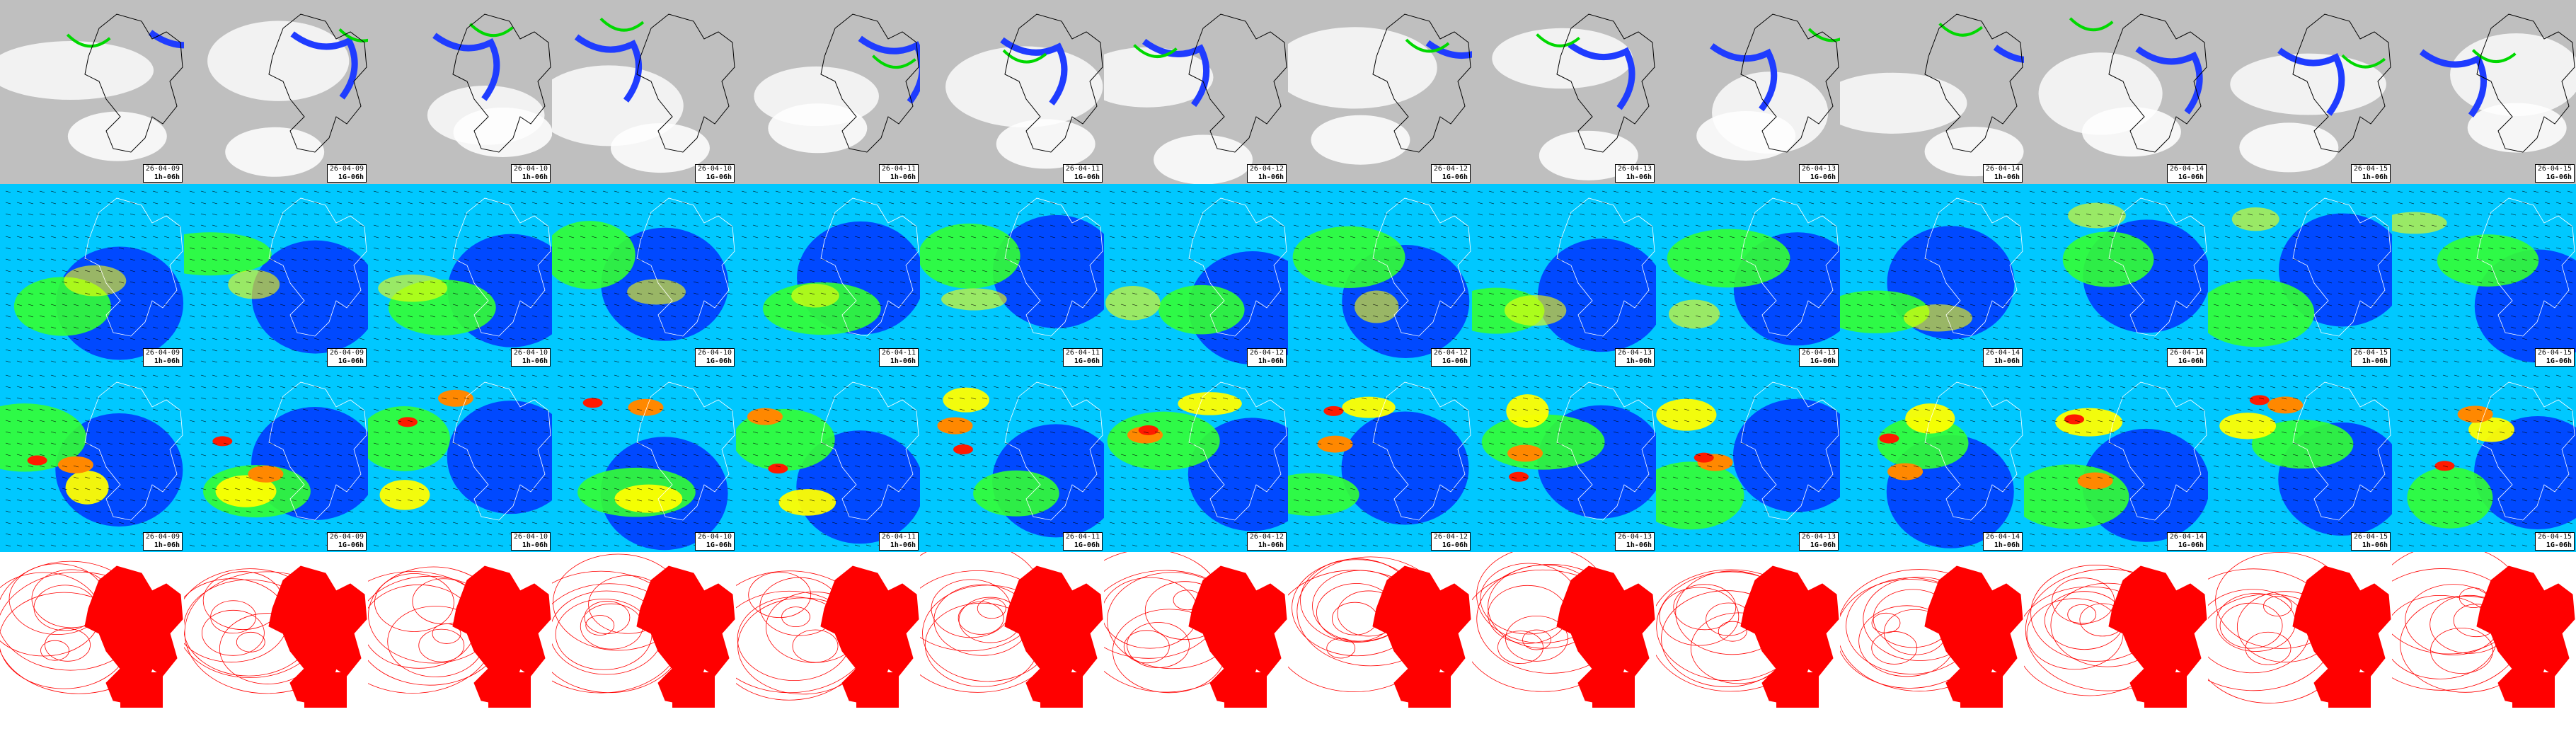 Image resolution: width=2576 pixels, height=736 pixels. What do you see at coordinates (347, 541) in the screenshot?
I see `timestamp-label: 26-04-09 1G-06h` at bounding box center [347, 541].